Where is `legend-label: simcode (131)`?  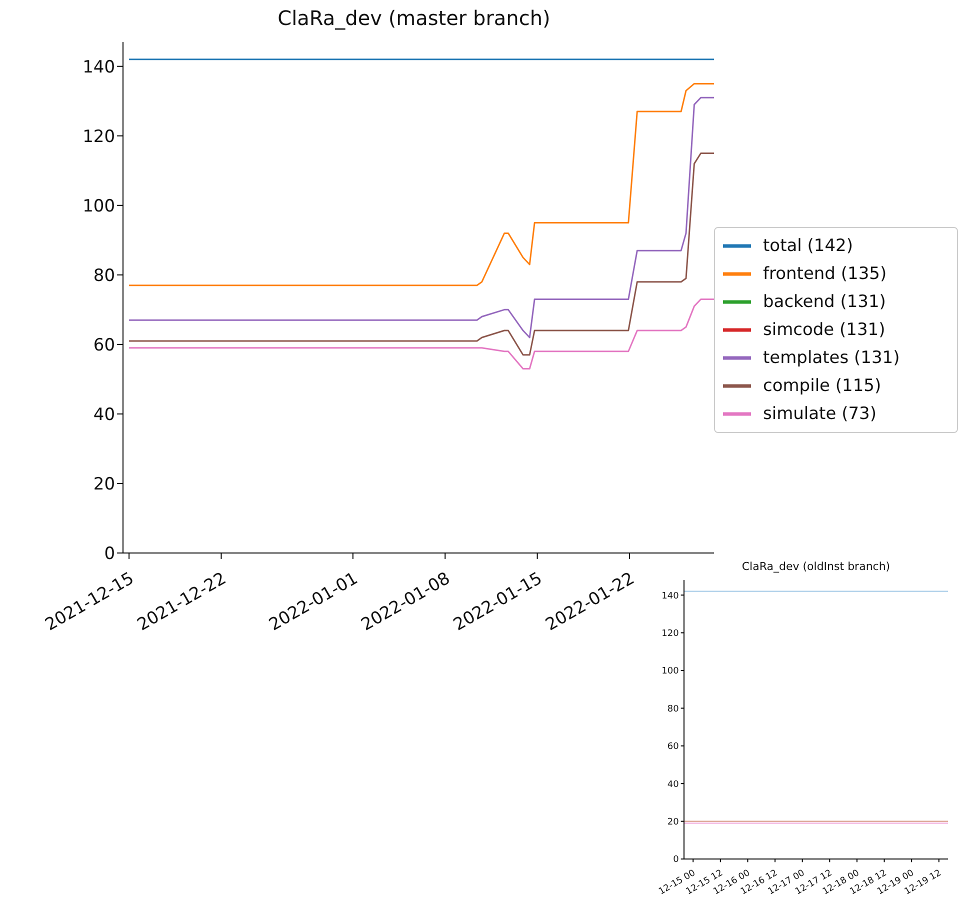
legend-label: simcode (131) is located at coordinates (824, 330).